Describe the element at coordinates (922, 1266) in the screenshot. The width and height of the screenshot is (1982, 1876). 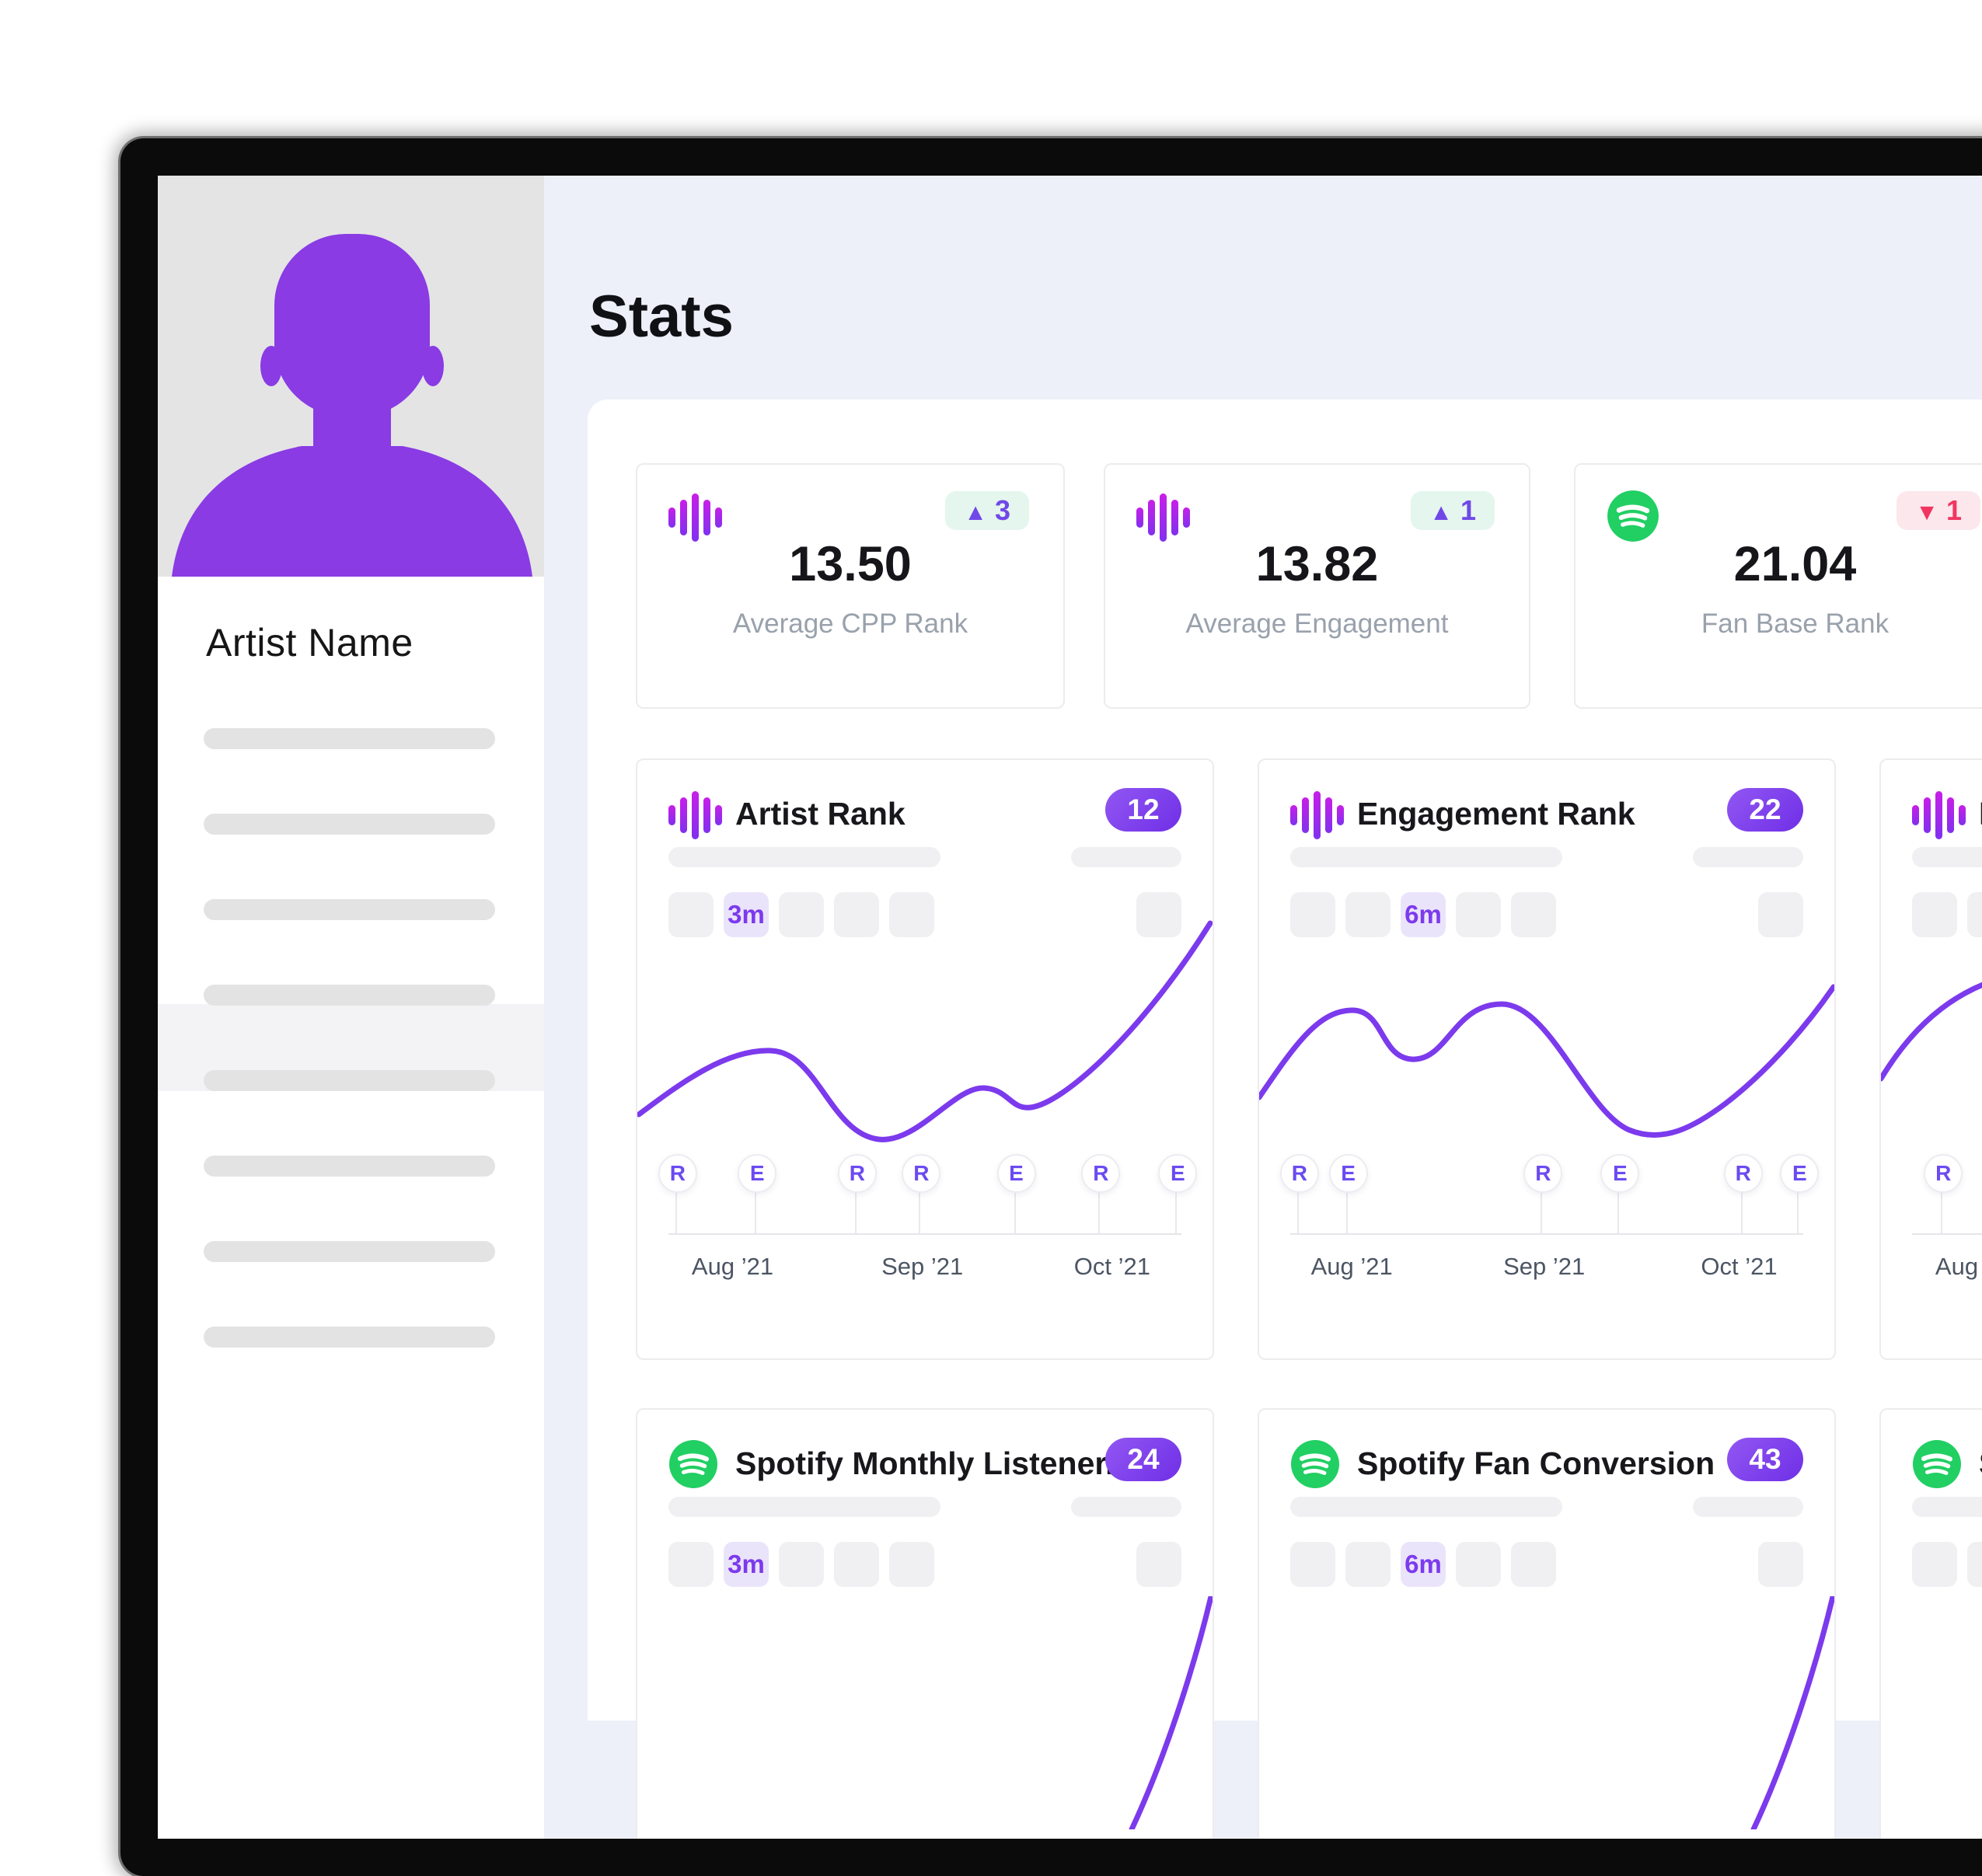
I see `x-axis-tick-label: Sep ’21` at that location.